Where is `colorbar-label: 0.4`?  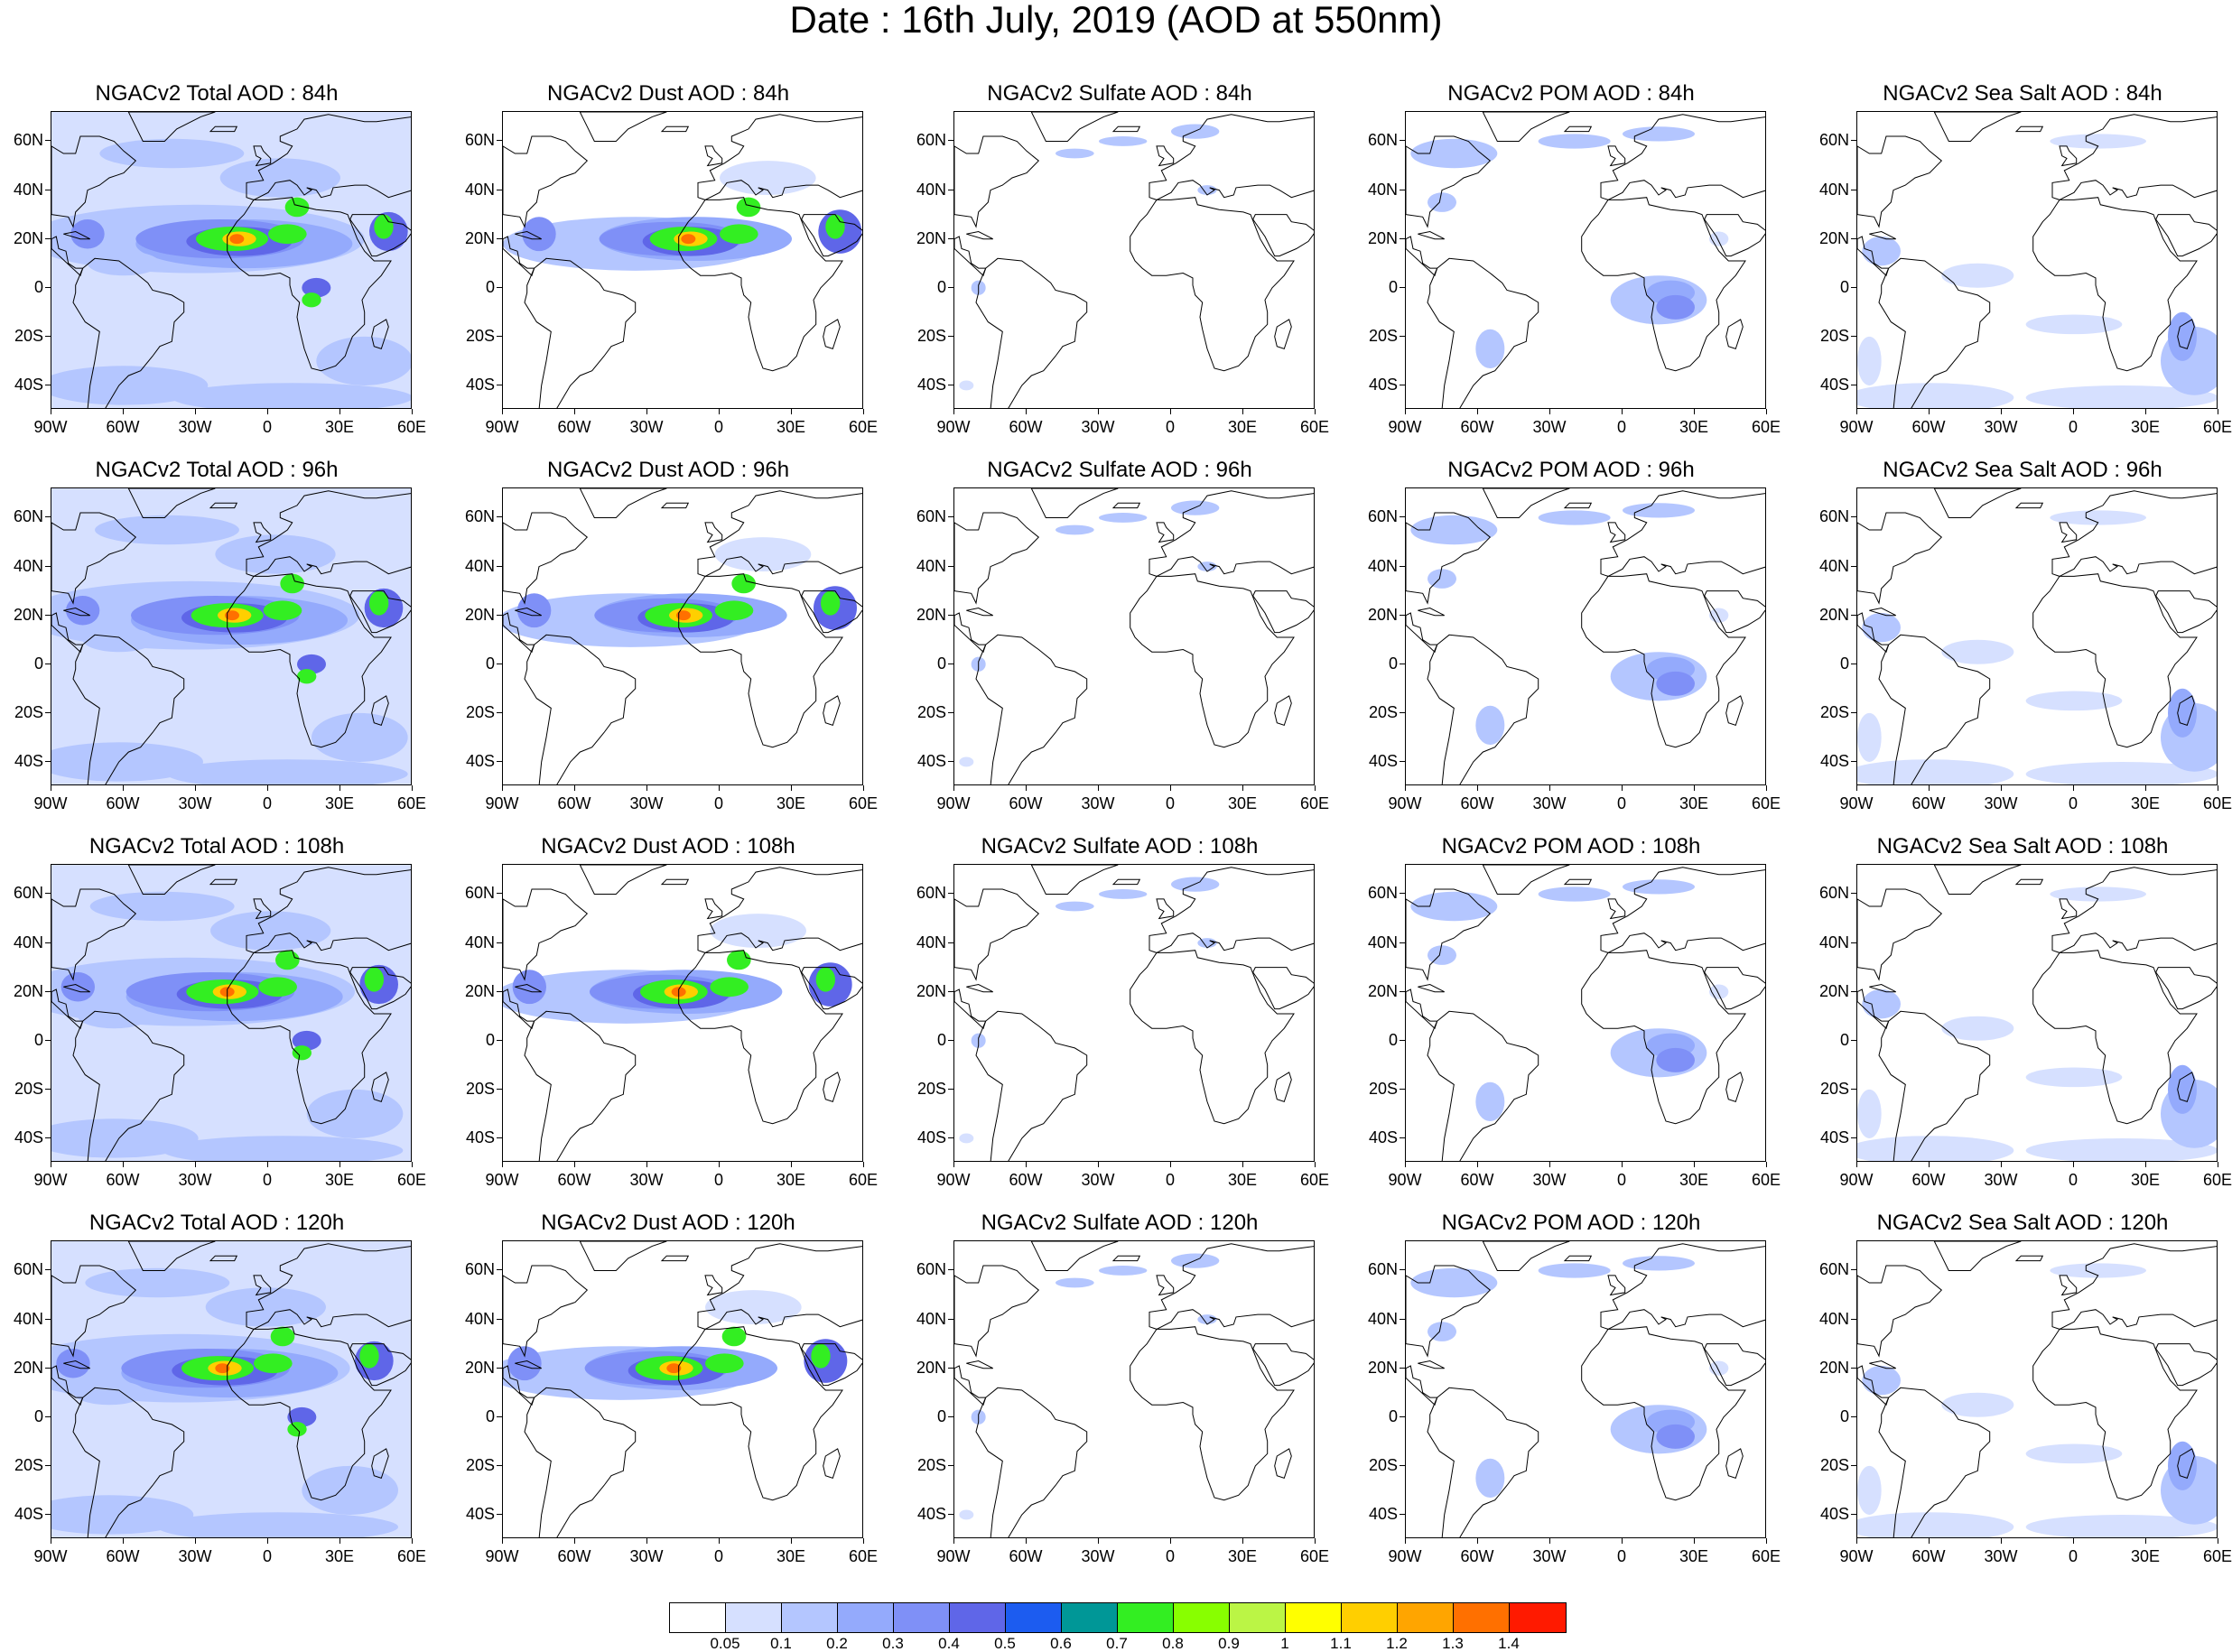 colorbar-label: 0.4 is located at coordinates (949, 1643).